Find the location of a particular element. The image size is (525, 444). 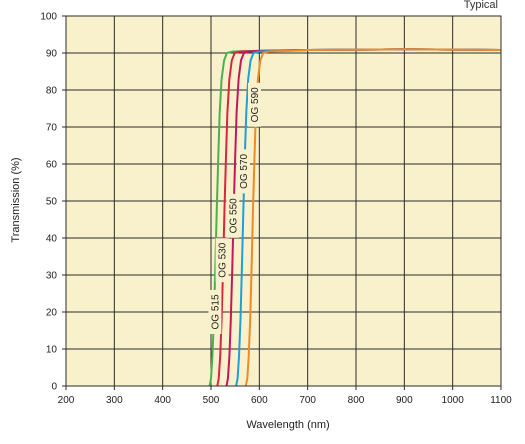

x-axis-ticks: 200 300 400 500 600 700 800 900 1000 1100 is located at coordinates (285, 396).